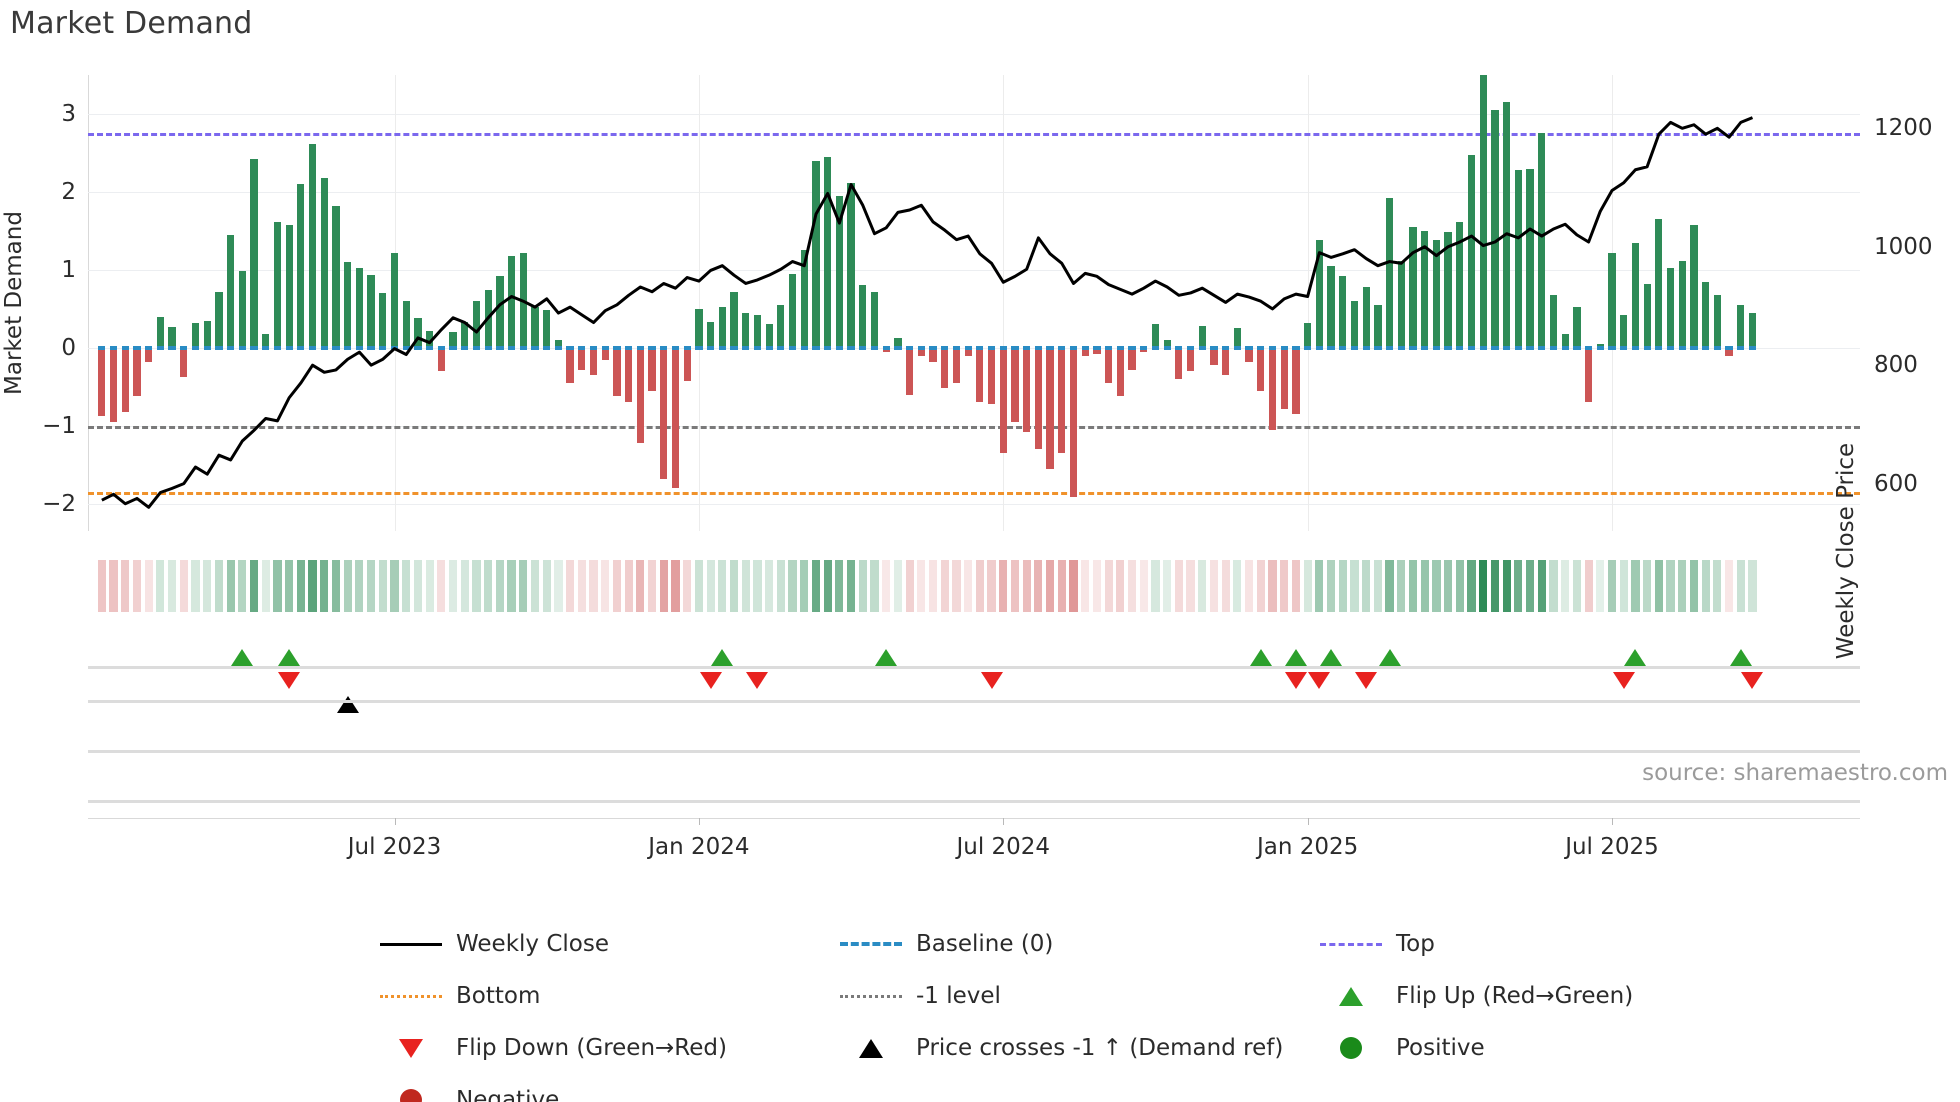  Describe the element at coordinates (498, 996) in the screenshot. I see `legend-label: Bottom` at that location.